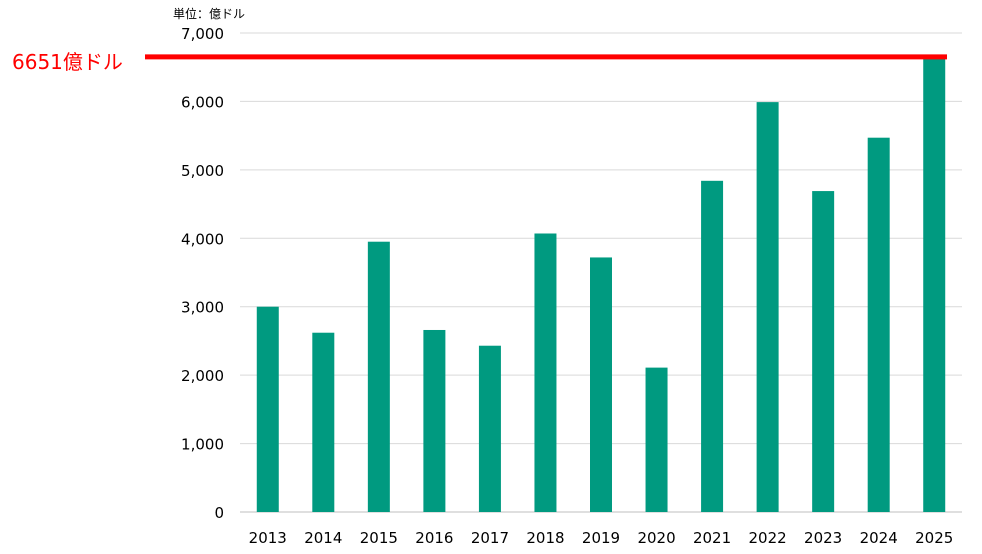 Image resolution: width=982 pixels, height=554 pixels. Describe the element at coordinates (323, 422) in the screenshot. I see `bar-2014` at that location.